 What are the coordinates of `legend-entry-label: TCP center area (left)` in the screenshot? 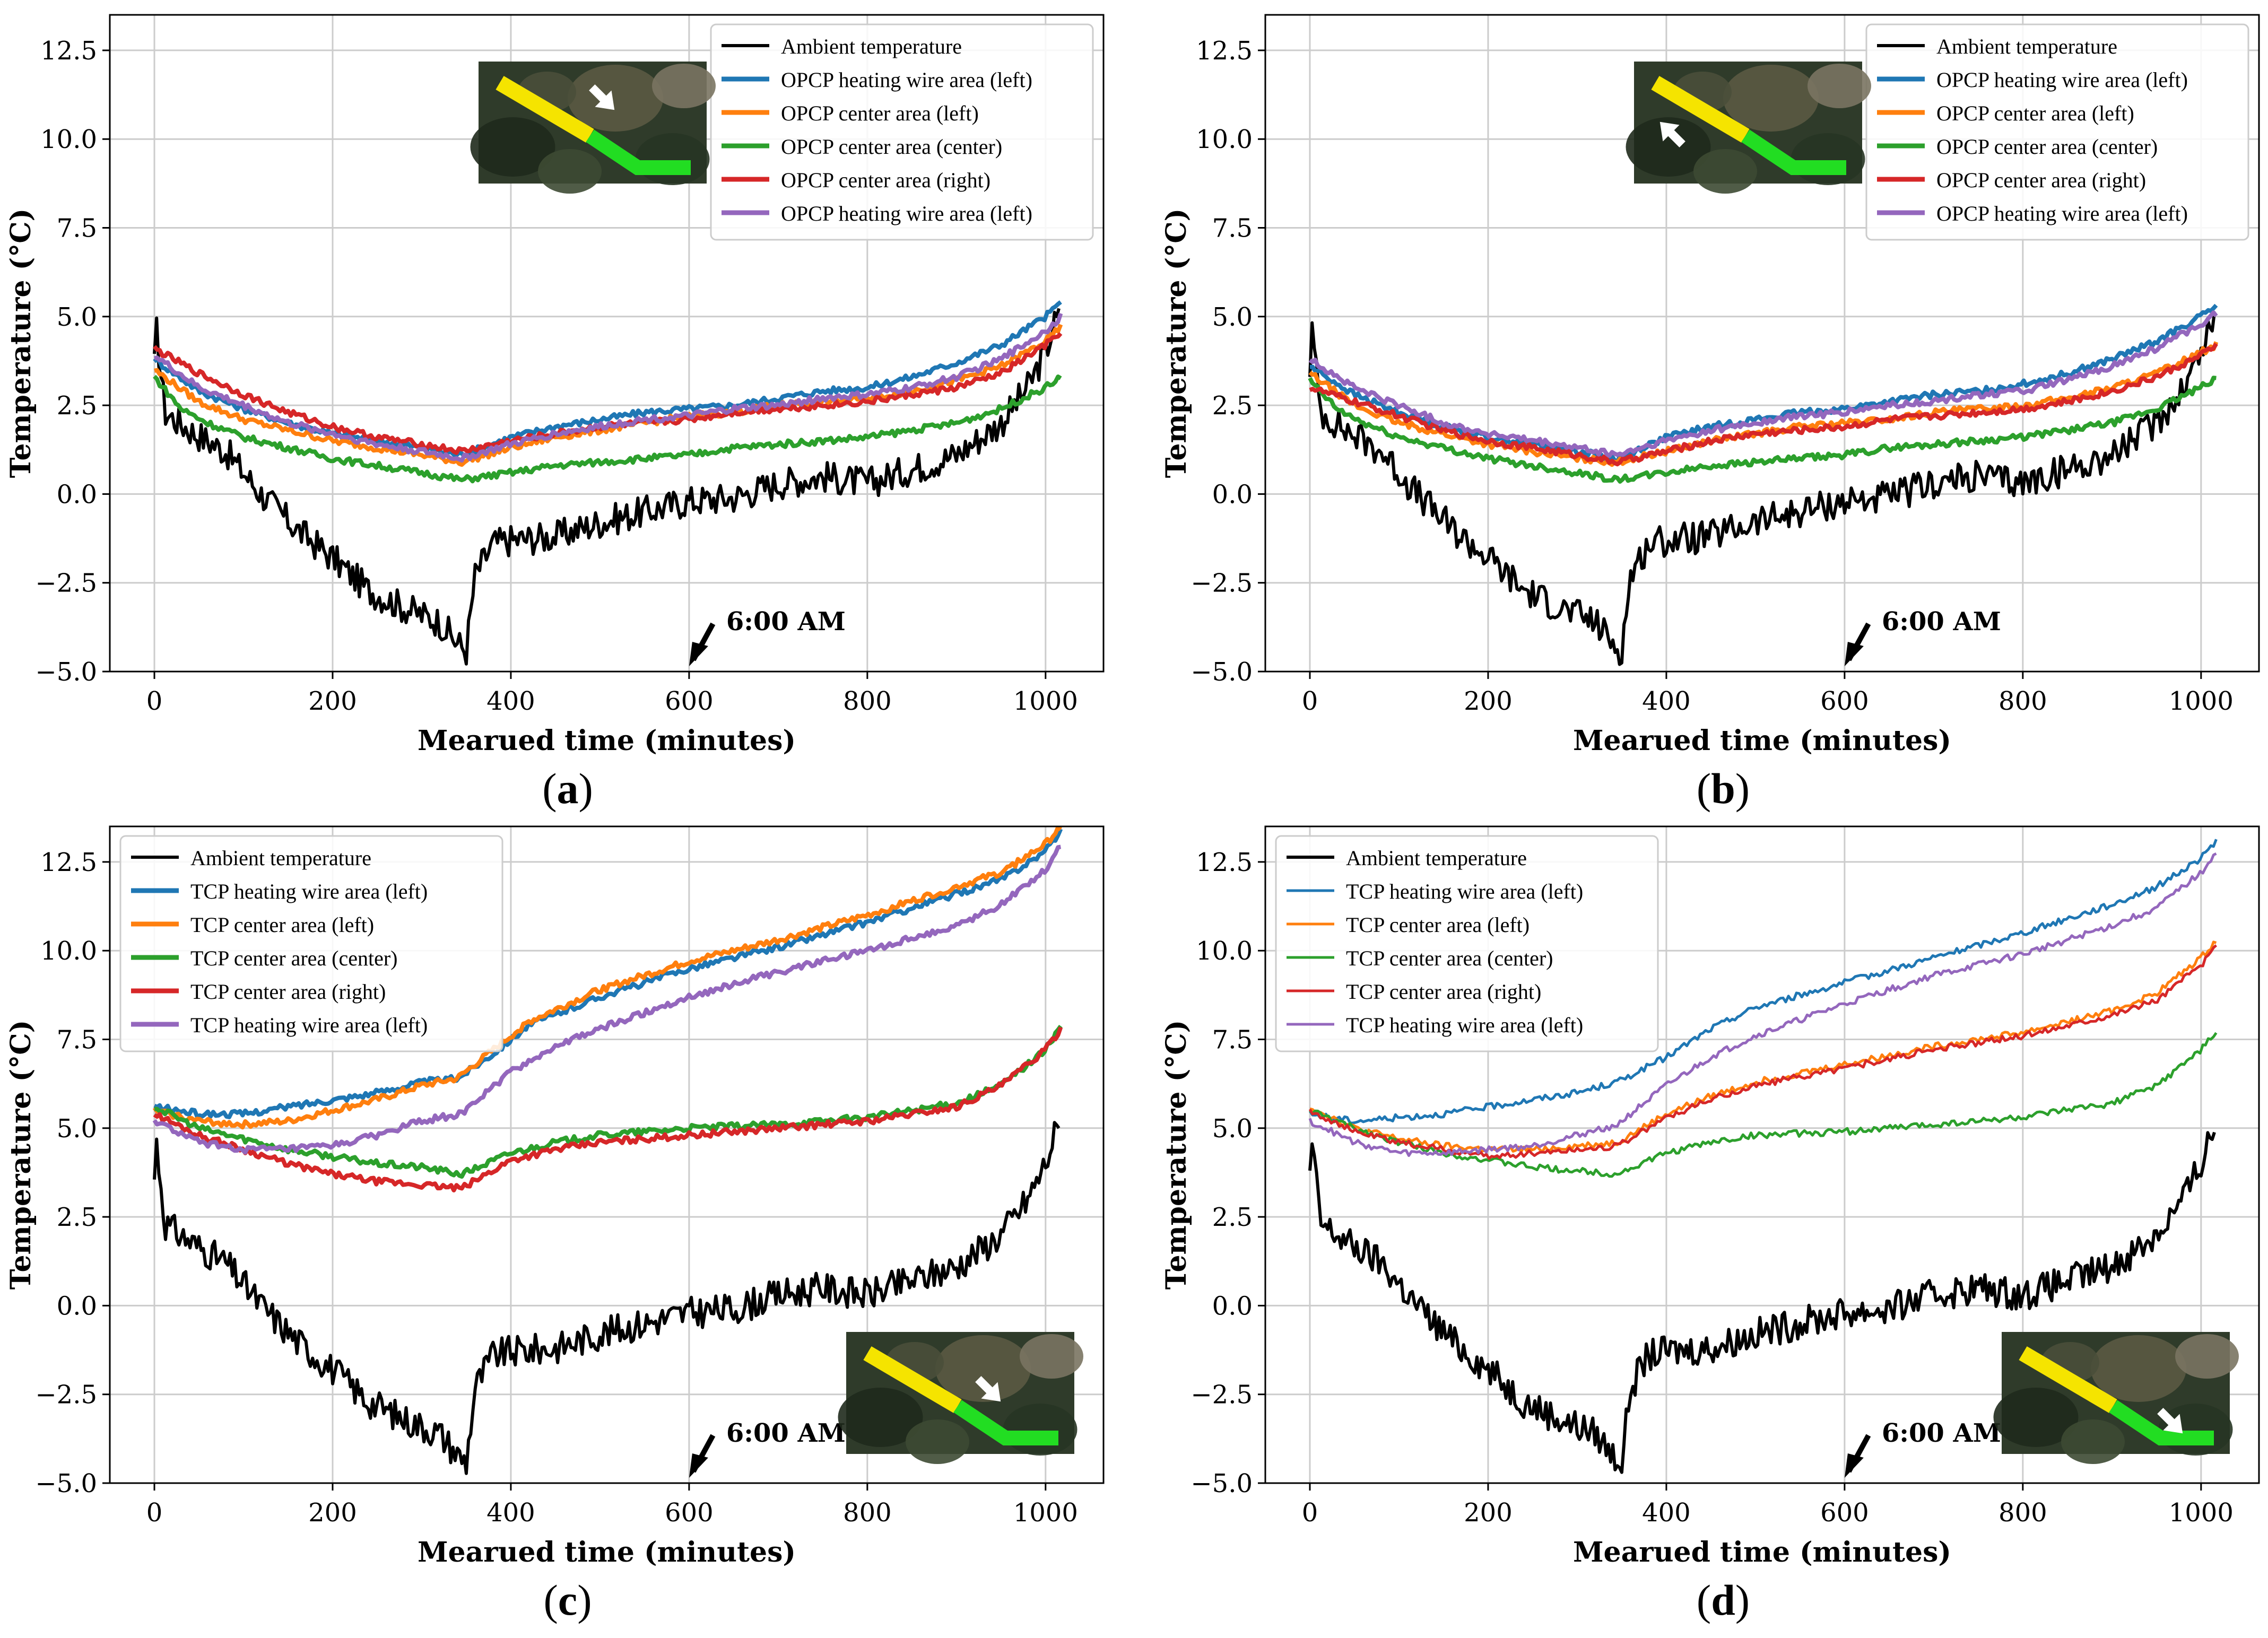 It's located at (282, 925).